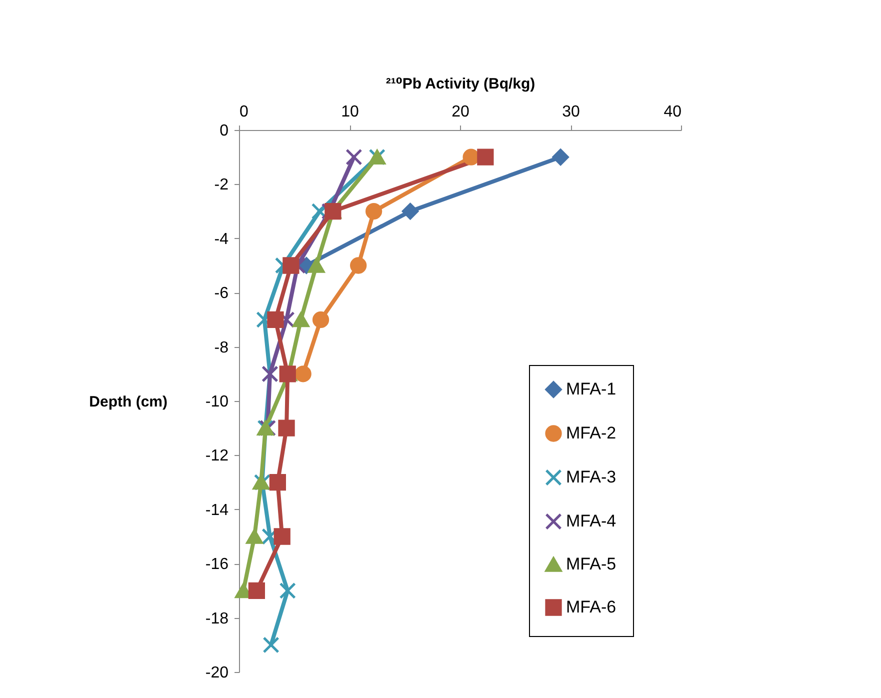 Image resolution: width=881 pixels, height=698 pixels. What do you see at coordinates (224, 131) in the screenshot?
I see `y-tick-label: 0` at bounding box center [224, 131].